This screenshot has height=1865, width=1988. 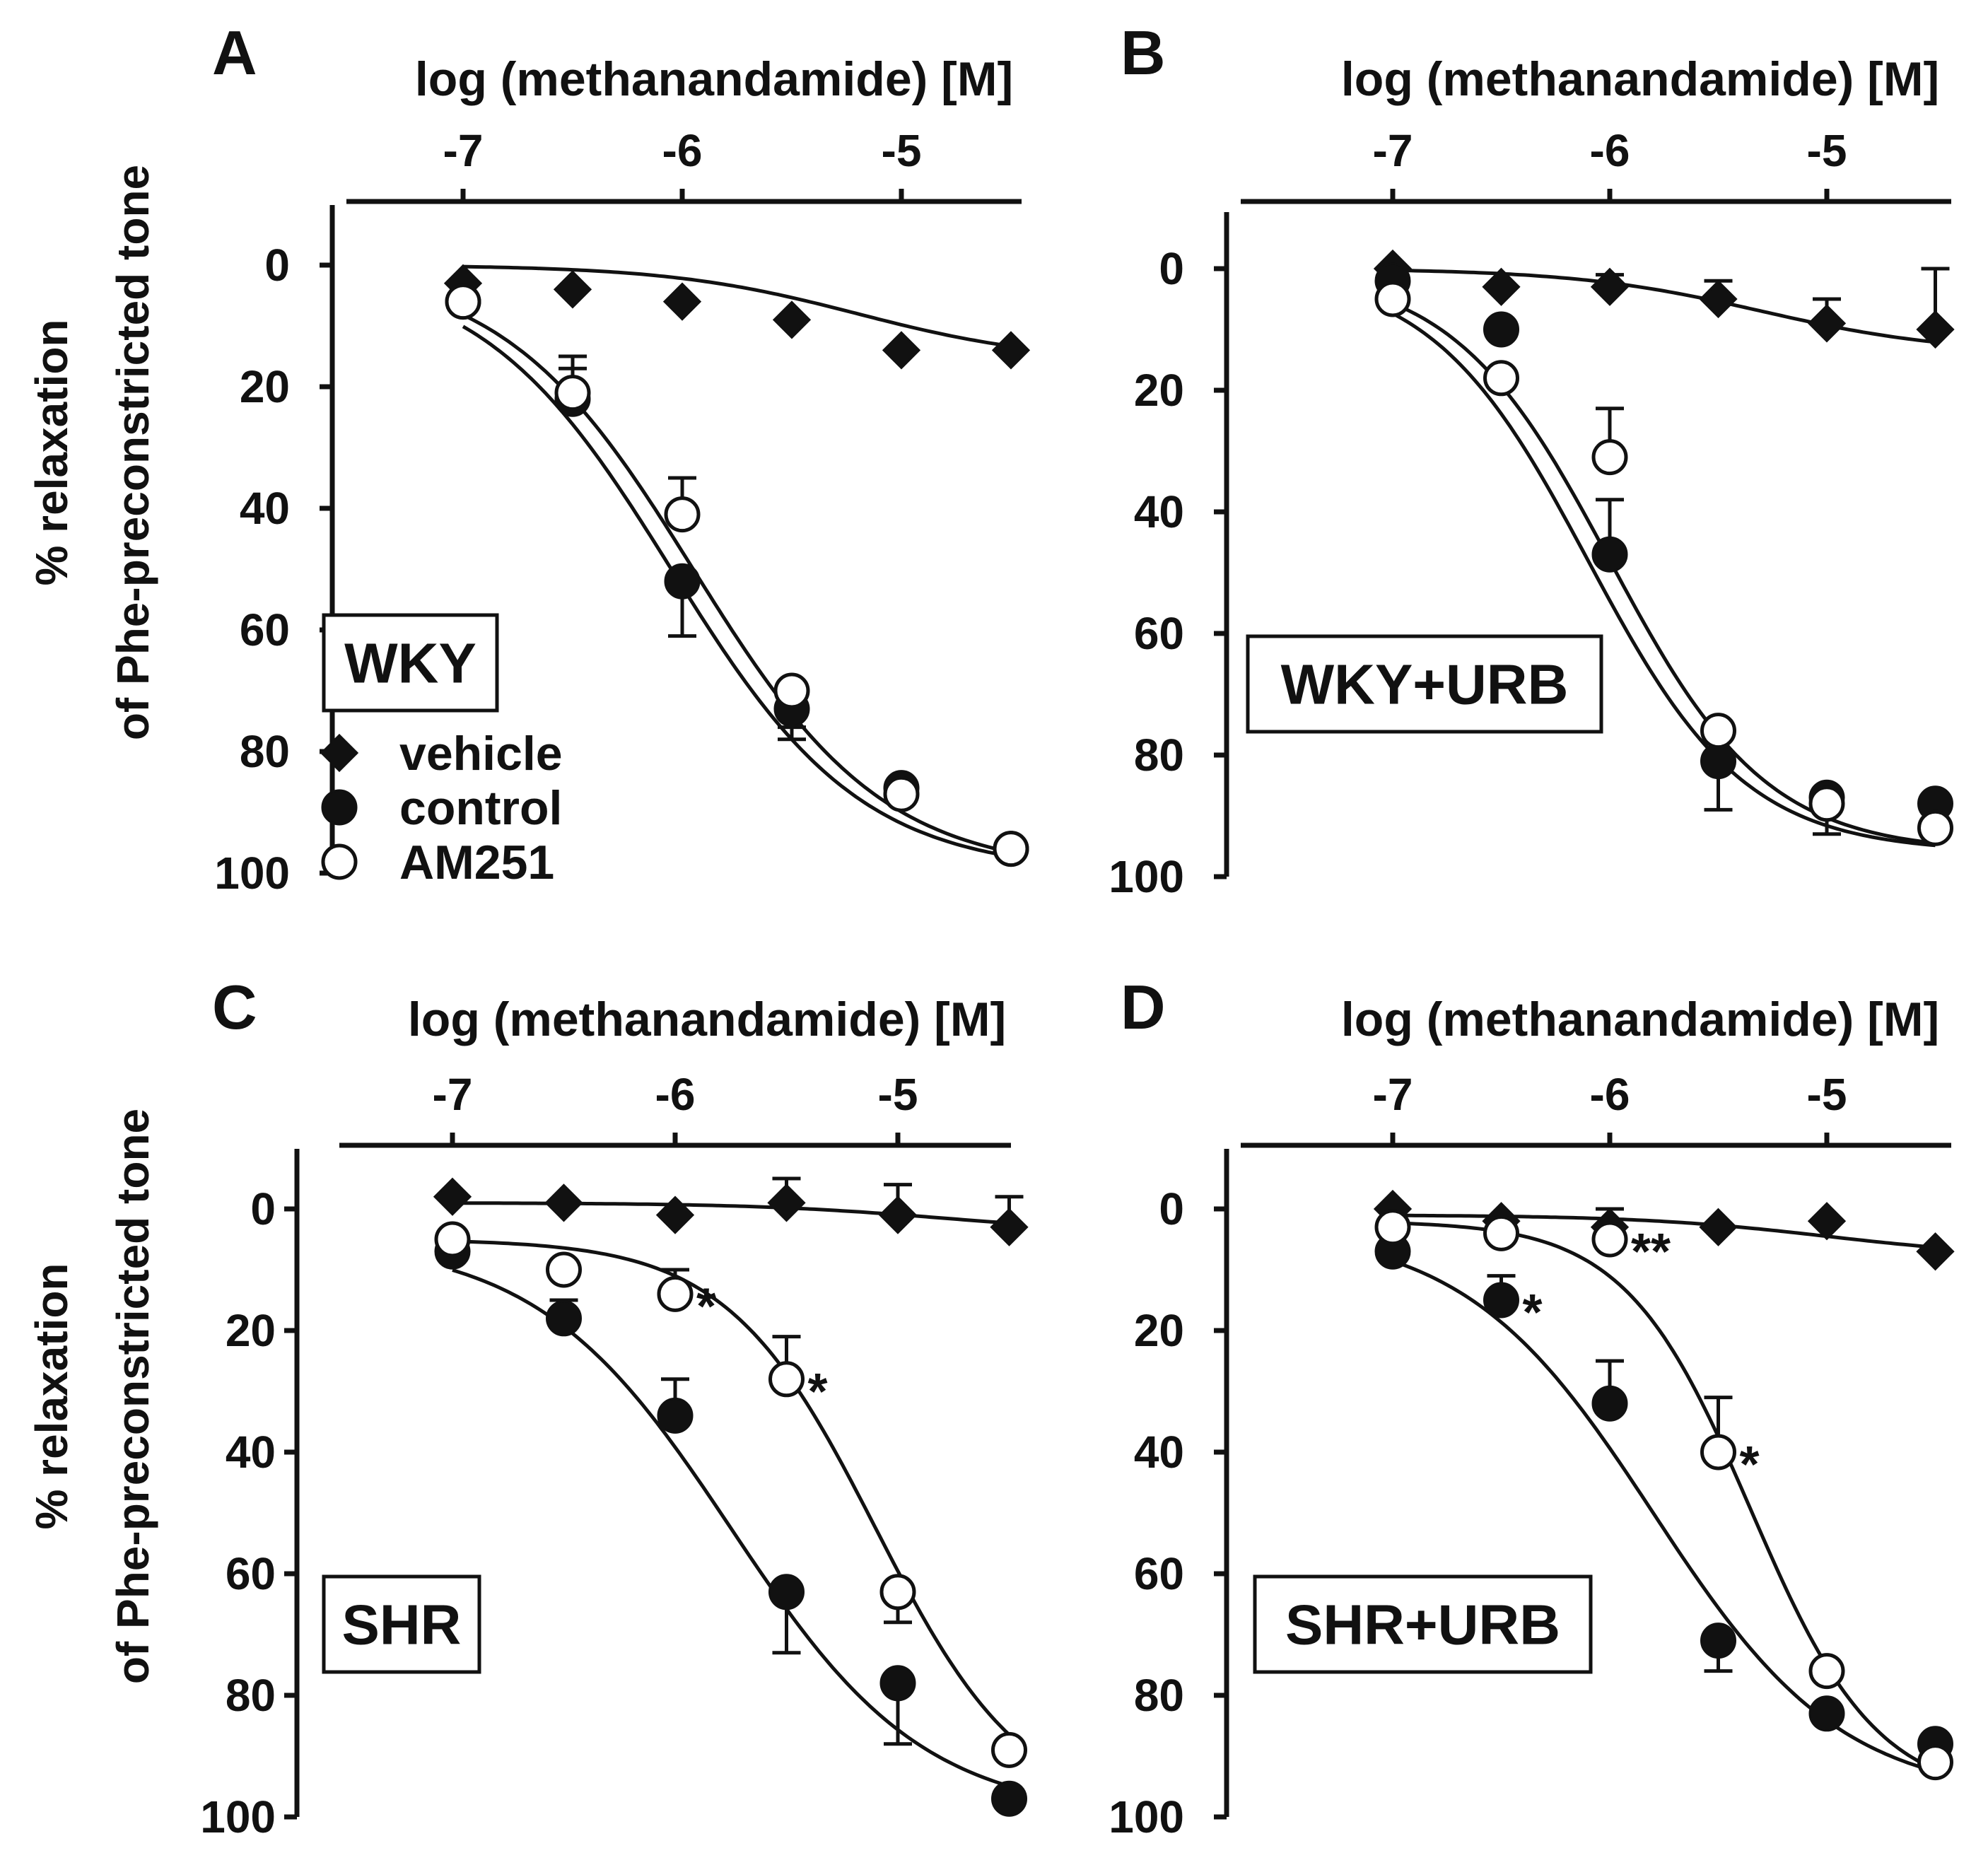 What do you see at coordinates (92, 1396) in the screenshot?
I see `y-axis-label-bottom: % relaxation of Phe-preconstricted tone` at bounding box center [92, 1396].